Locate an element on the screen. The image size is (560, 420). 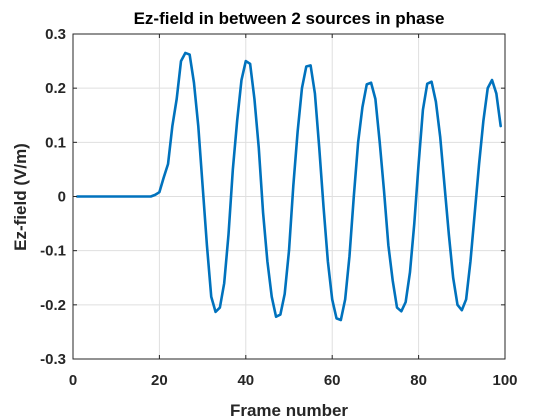
y-tick-label: 0.2 is located at coordinates (55, 88).